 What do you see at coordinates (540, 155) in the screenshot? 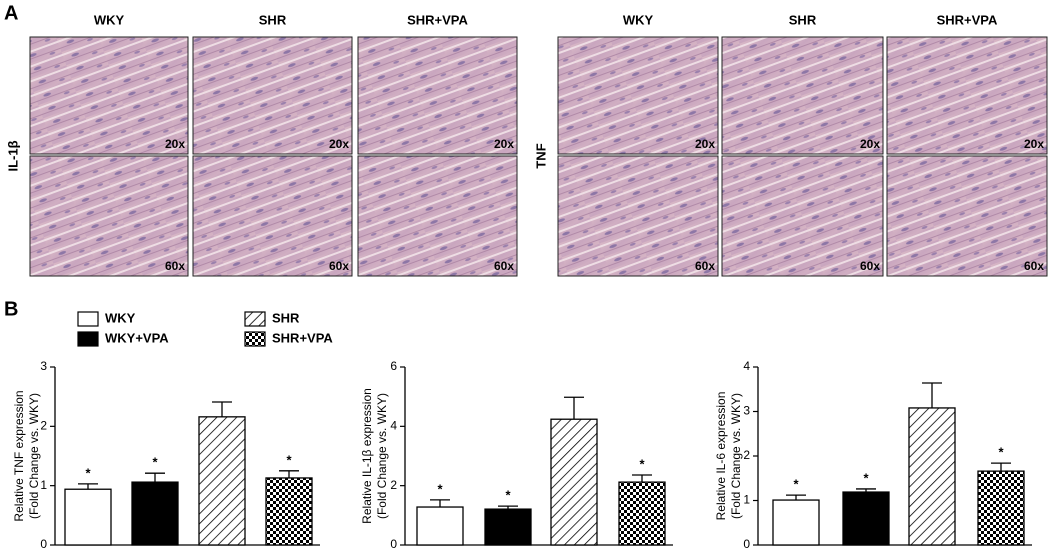
I see `stain-label: TNF` at bounding box center [540, 155].